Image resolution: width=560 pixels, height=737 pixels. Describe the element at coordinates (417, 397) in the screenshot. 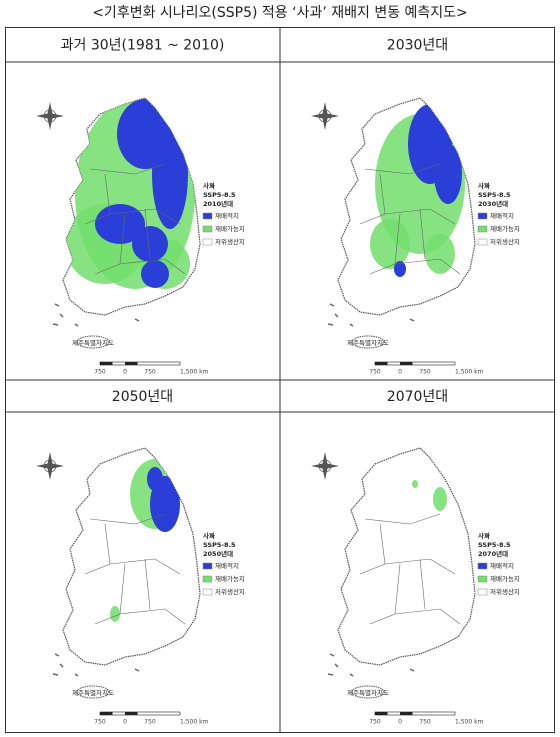

I see `panel-title: 2070년대` at that location.